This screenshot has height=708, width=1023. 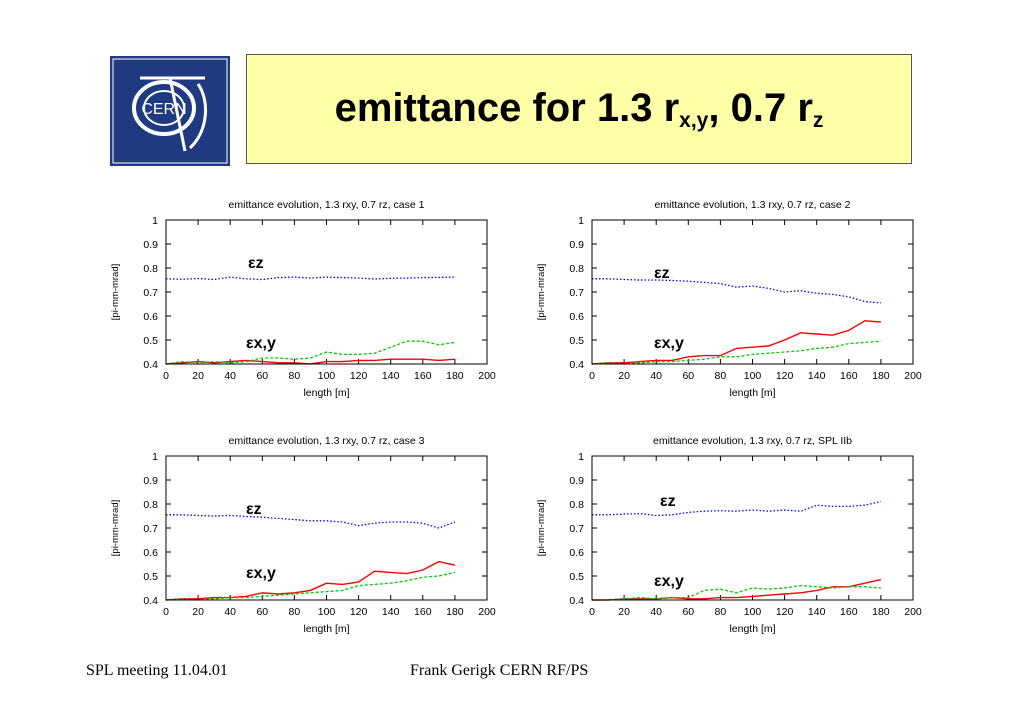 I want to click on footer-author: Frank Gerigk CERN RF/PS, so click(x=499, y=670).